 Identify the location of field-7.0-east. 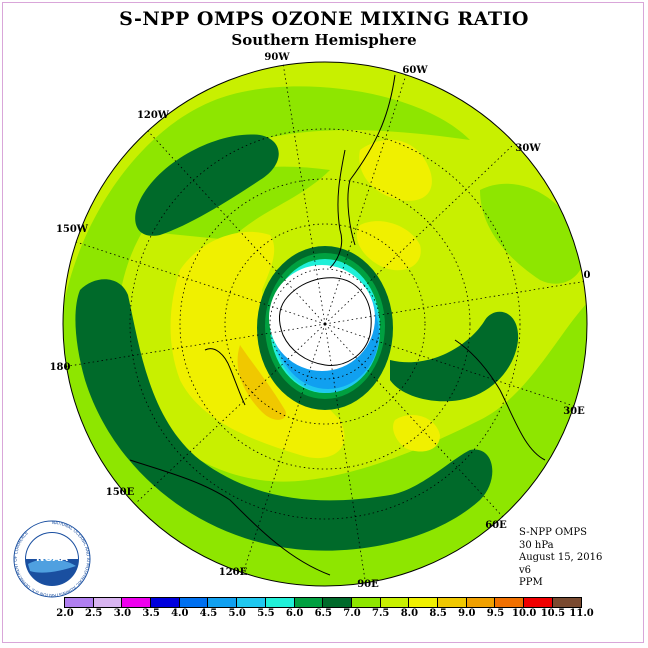
(532, 233).